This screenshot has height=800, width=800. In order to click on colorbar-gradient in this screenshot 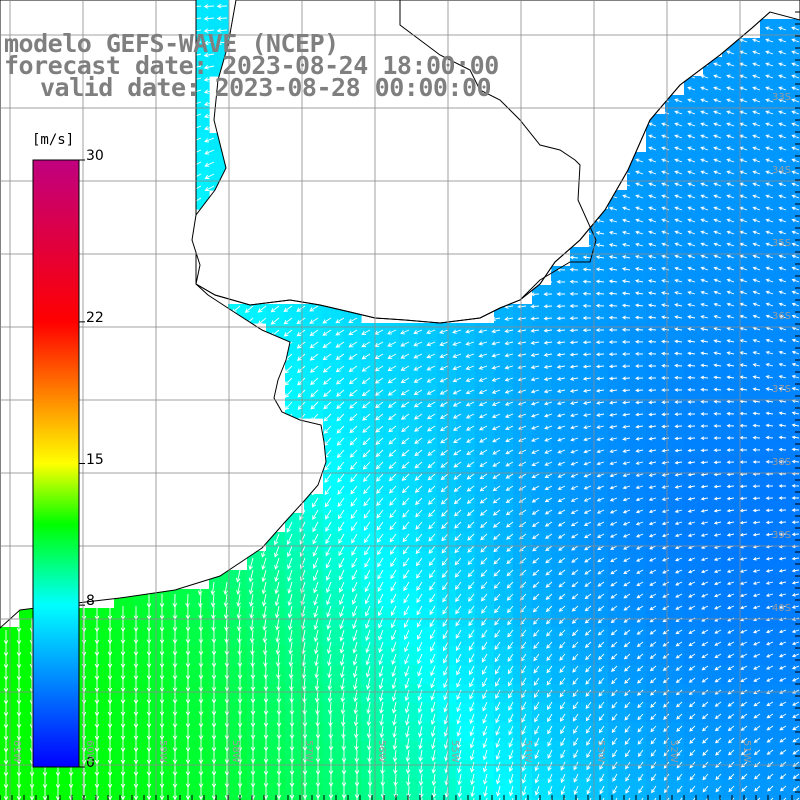, I will do `click(56, 463)`.